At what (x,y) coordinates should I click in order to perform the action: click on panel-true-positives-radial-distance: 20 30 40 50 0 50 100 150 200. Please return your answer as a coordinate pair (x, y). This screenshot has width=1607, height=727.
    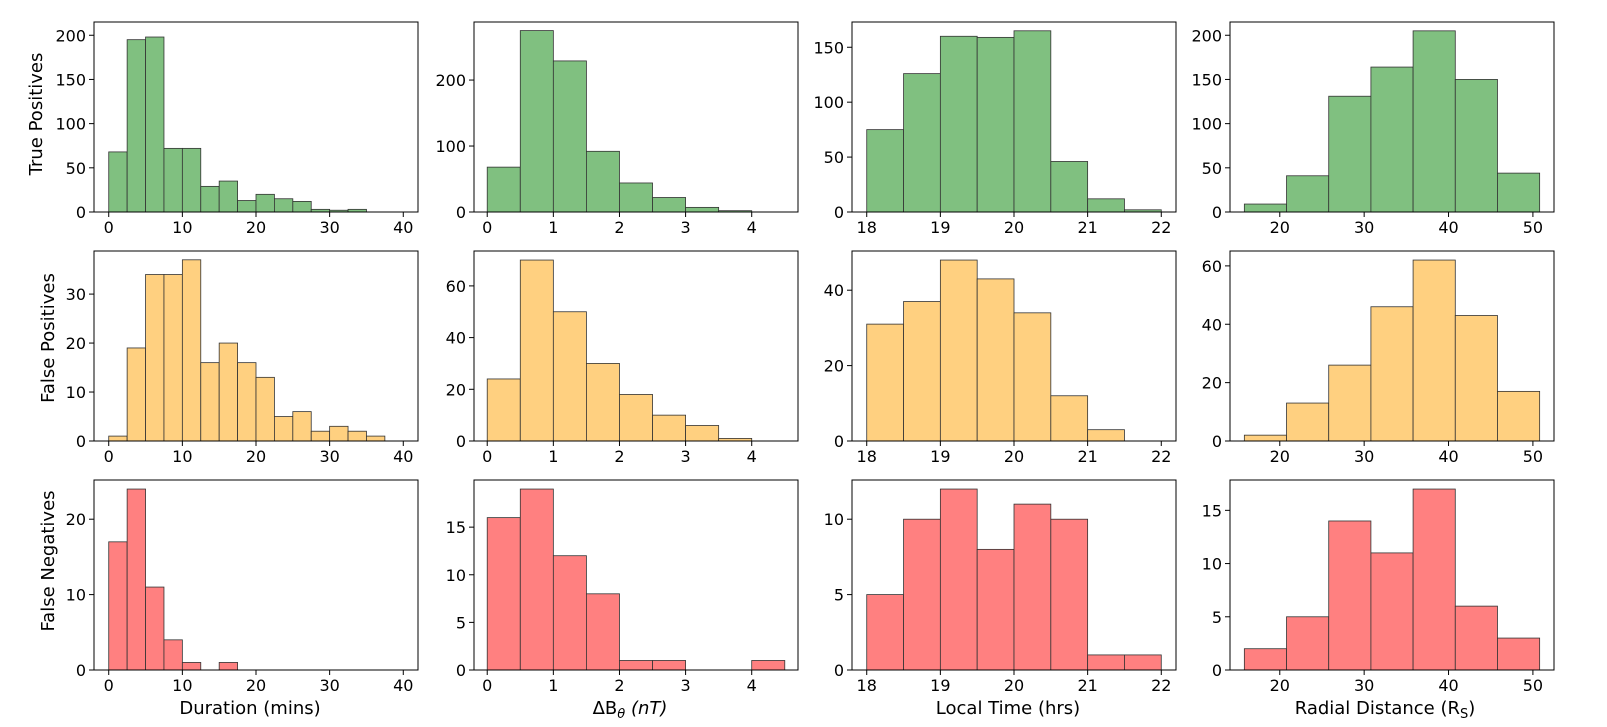
    Looking at the image, I should click on (1373, 129).